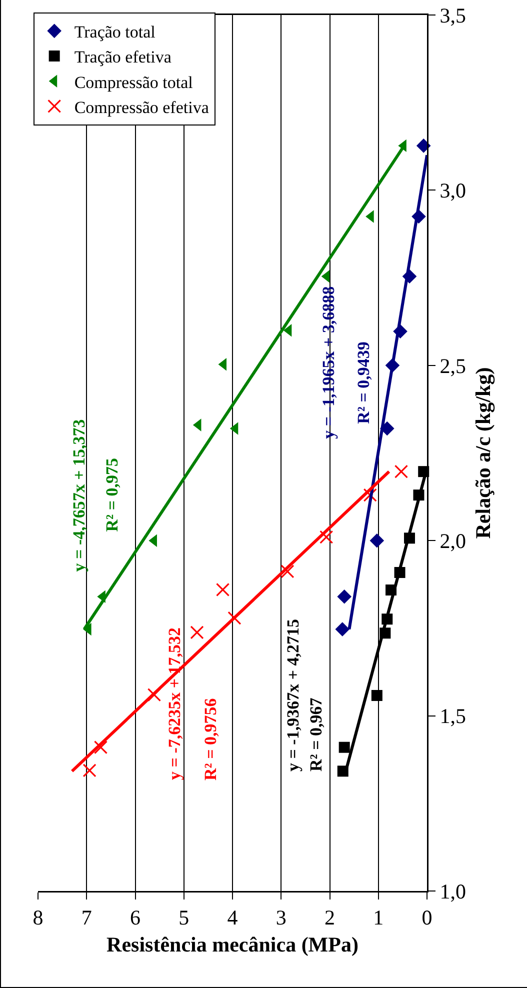 The image size is (527, 988). What do you see at coordinates (123, 57) in the screenshot?
I see `legend-label: Tração efetiva` at bounding box center [123, 57].